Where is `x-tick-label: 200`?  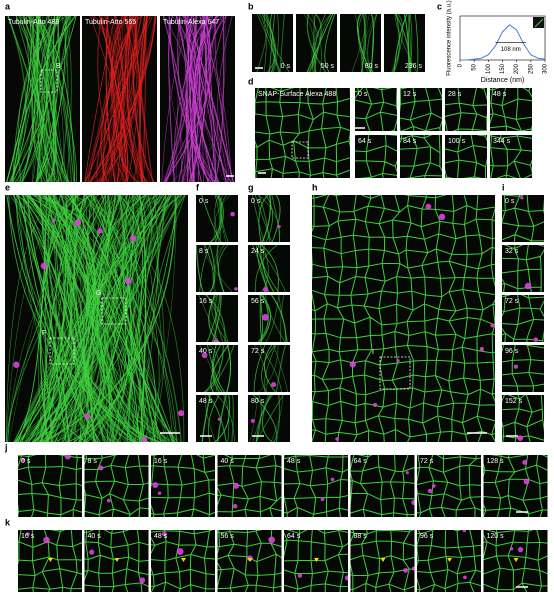
x-tick-label: 200 is located at coordinates (517, 68).